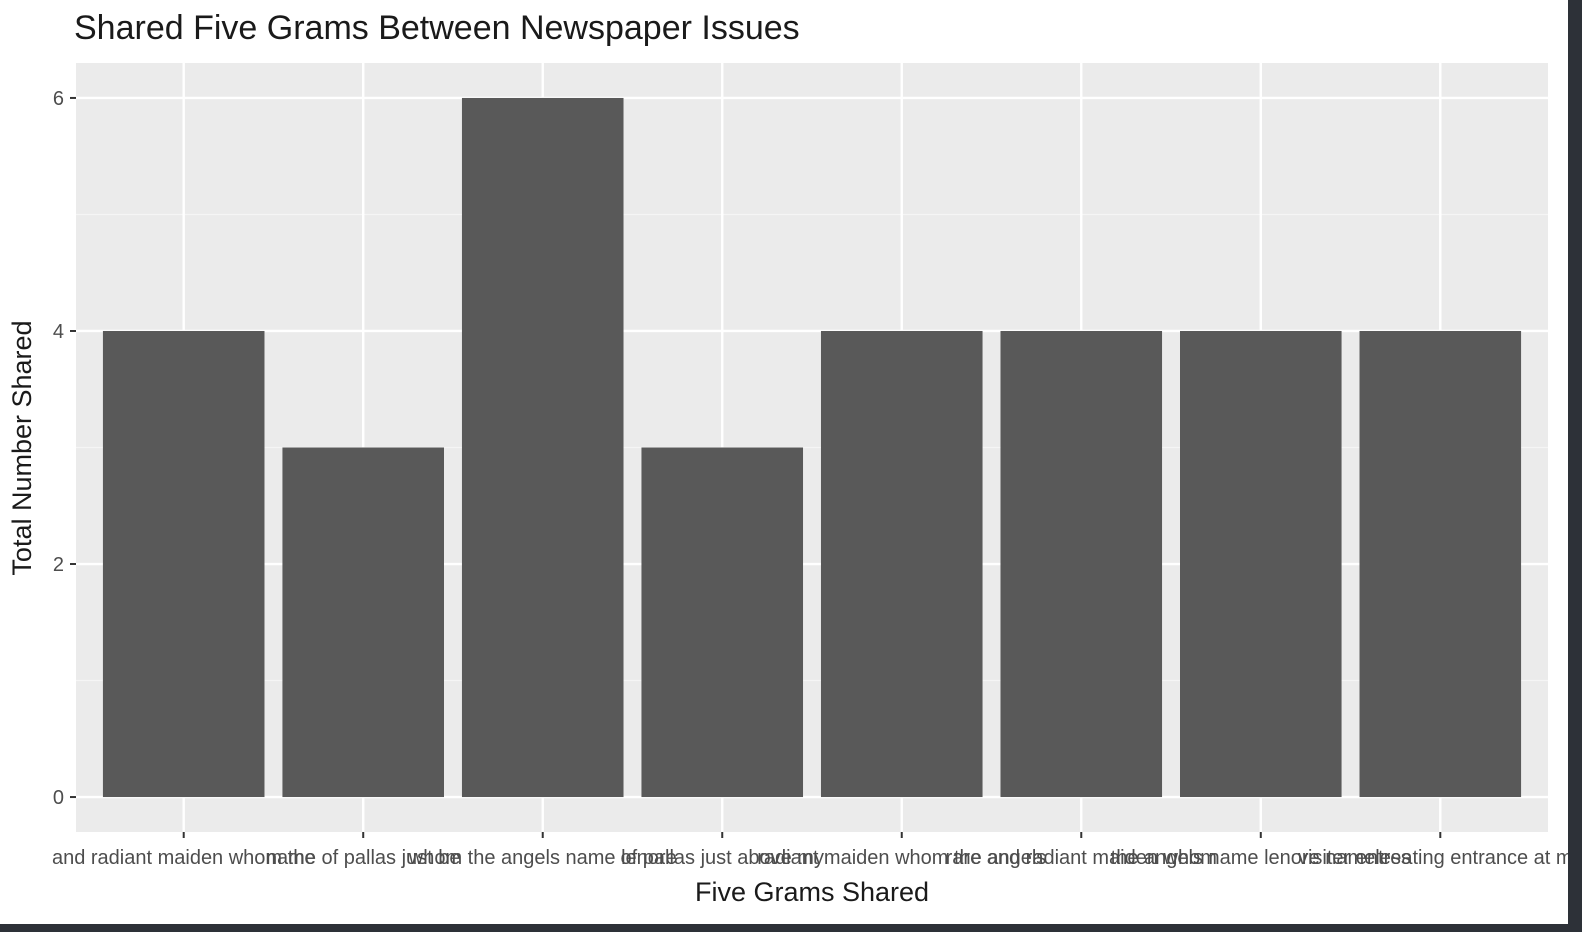  Describe the element at coordinates (184, 858) in the screenshot. I see `x-tick-label: and radiant maiden whom the` at that location.